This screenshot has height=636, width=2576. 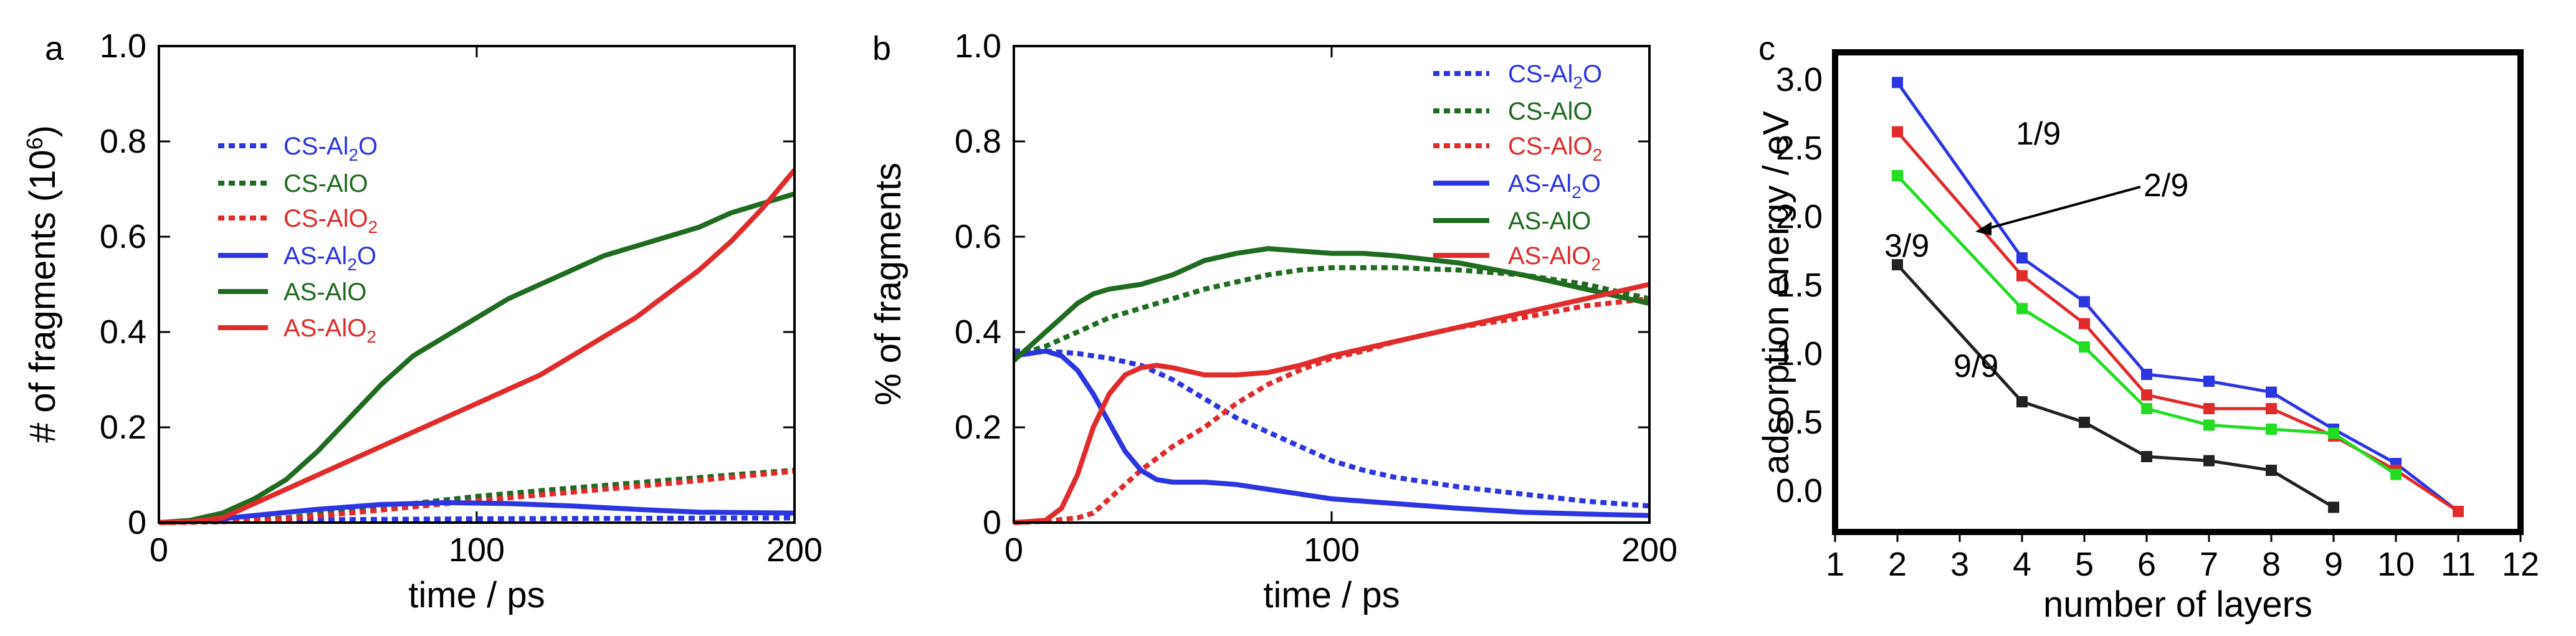 What do you see at coordinates (331, 148) in the screenshot?
I see `legend-a-label-1: CS-Al2O` at bounding box center [331, 148].